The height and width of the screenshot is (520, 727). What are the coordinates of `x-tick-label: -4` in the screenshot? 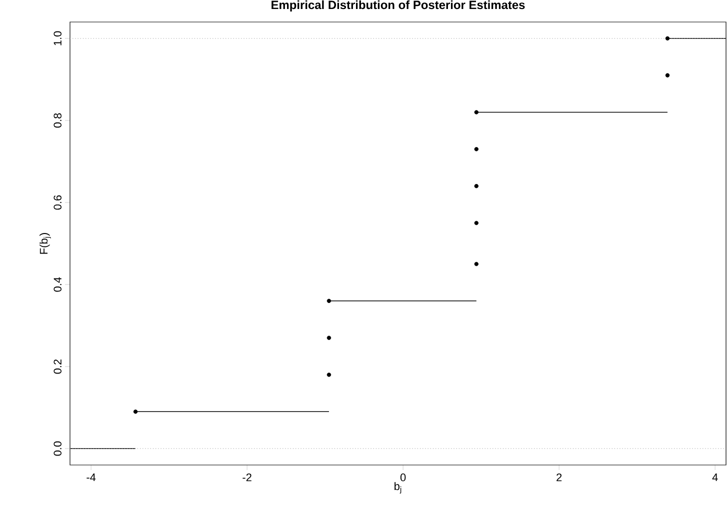 It's located at (91, 478).